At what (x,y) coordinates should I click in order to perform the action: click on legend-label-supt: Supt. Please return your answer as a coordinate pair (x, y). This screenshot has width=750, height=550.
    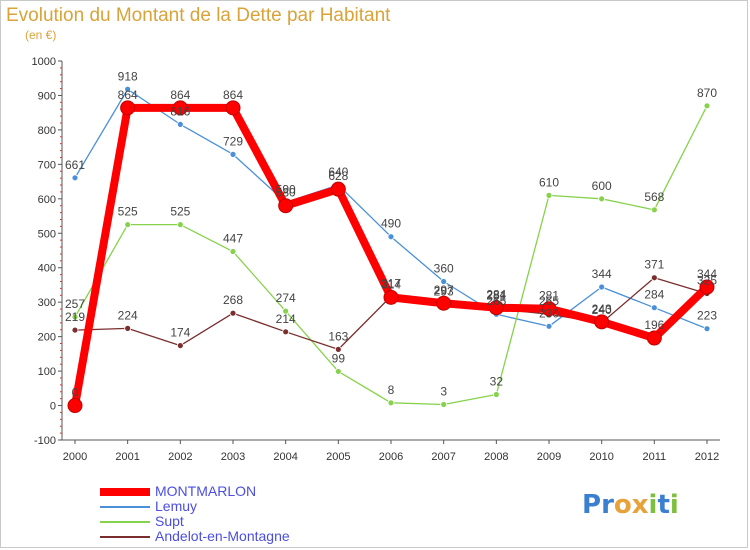
    Looking at the image, I should click on (169, 521).